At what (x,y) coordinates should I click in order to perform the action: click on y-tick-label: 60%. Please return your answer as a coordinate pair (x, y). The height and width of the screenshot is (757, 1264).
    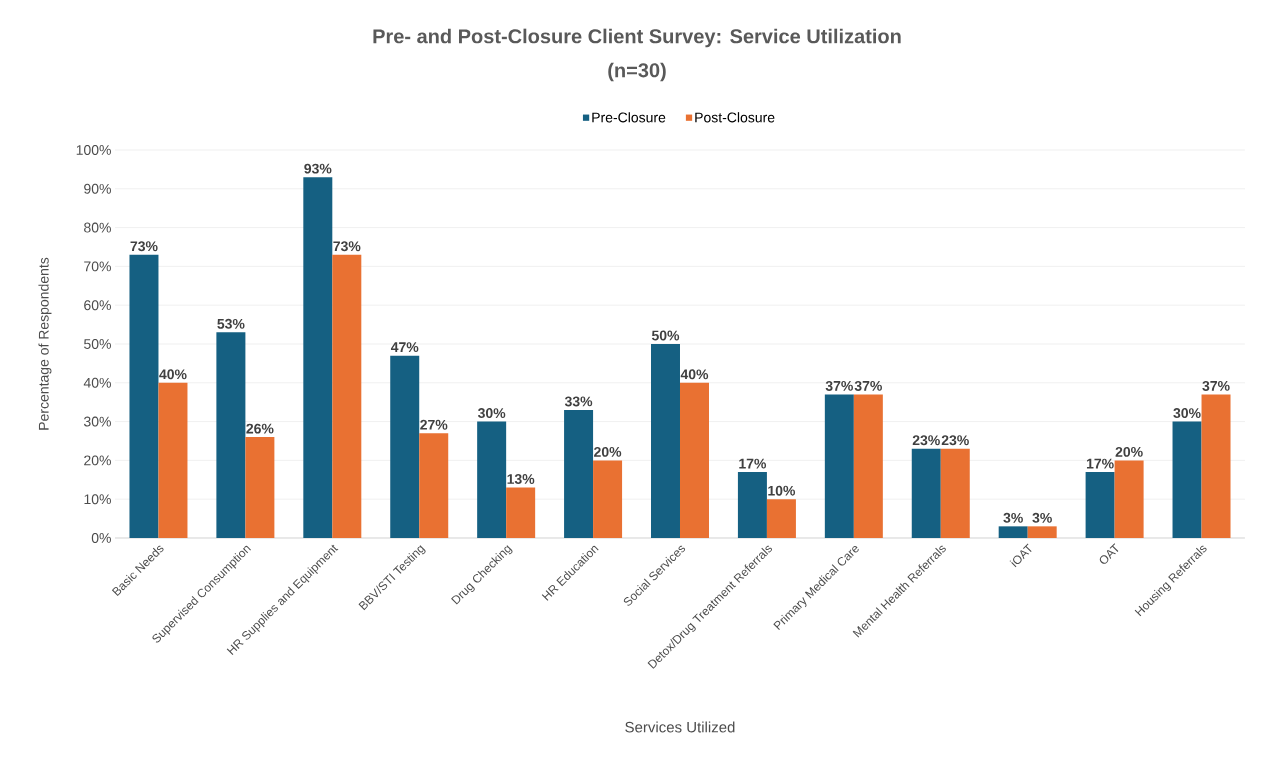
    Looking at the image, I should click on (97, 305).